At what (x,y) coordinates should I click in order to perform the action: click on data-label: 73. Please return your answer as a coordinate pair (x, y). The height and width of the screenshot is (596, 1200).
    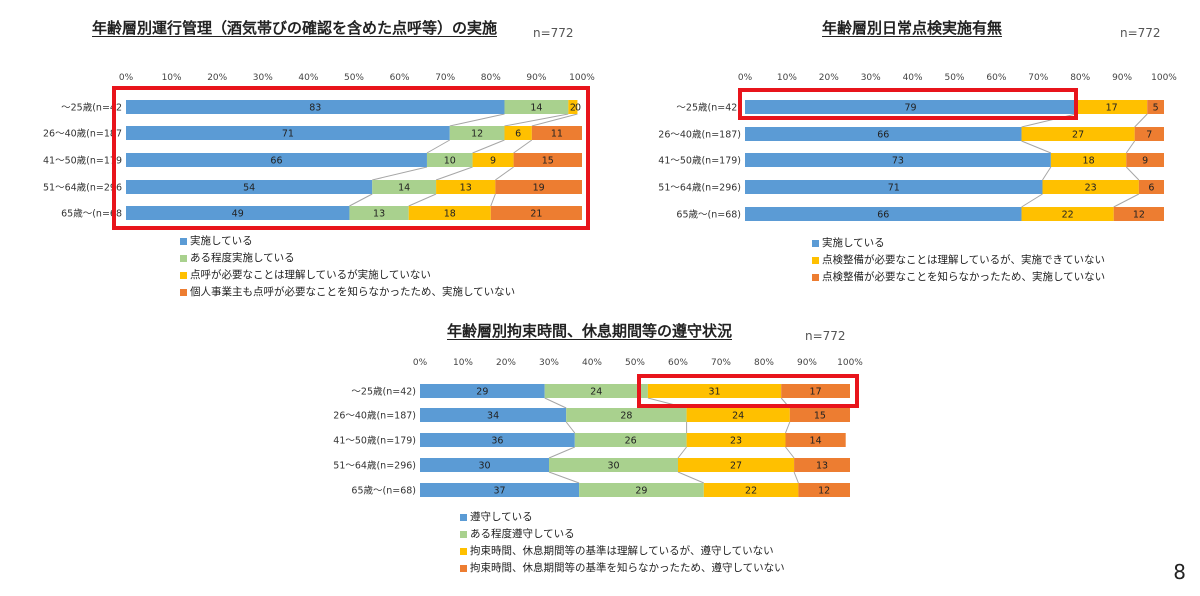
    Looking at the image, I should click on (898, 161).